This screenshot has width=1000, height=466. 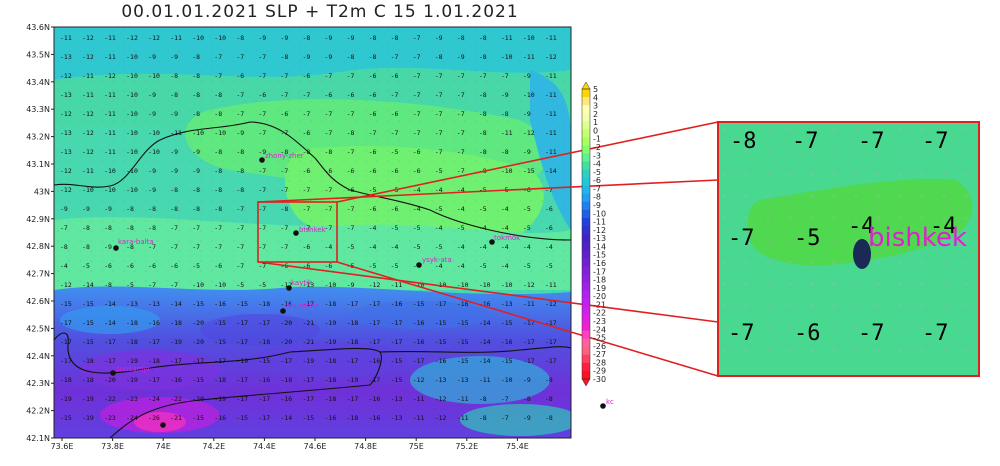 What do you see at coordinates (441, 361) in the screenshot?
I see `grid-value: -16` at bounding box center [441, 361].